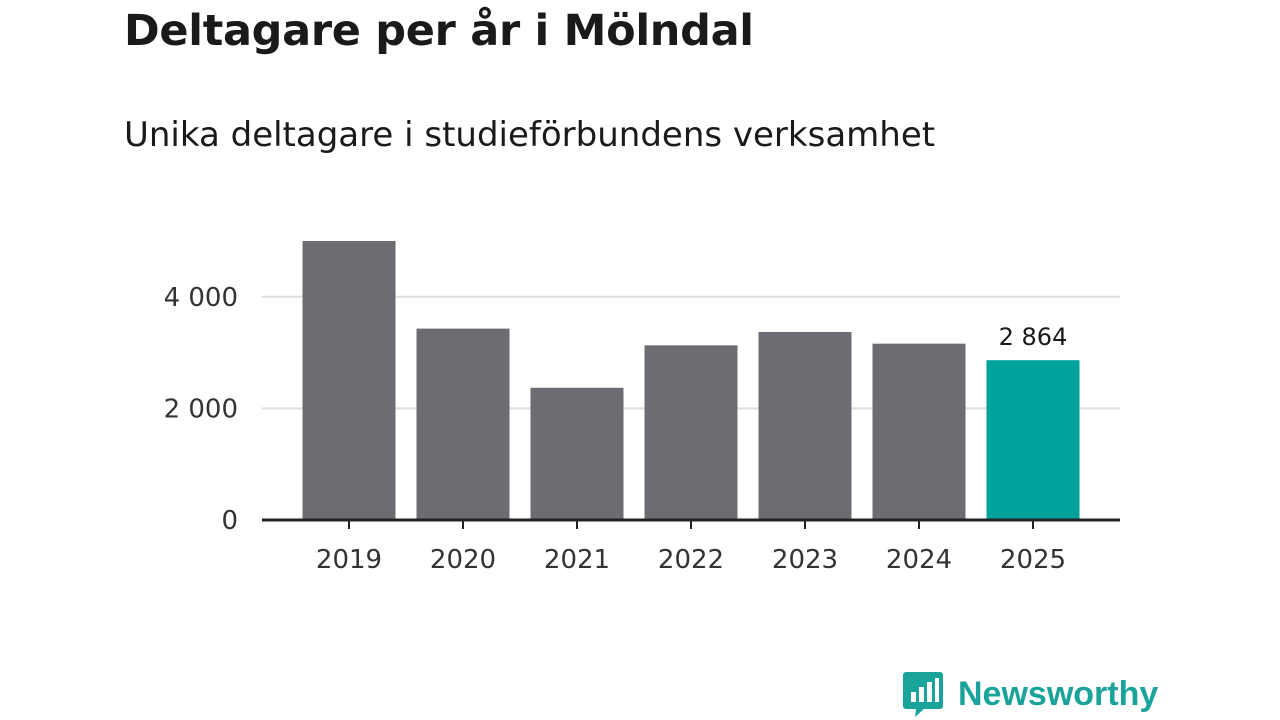 The image size is (1280, 720). Describe the element at coordinates (577, 560) in the screenshot. I see `x-tick-label: 2021` at that location.